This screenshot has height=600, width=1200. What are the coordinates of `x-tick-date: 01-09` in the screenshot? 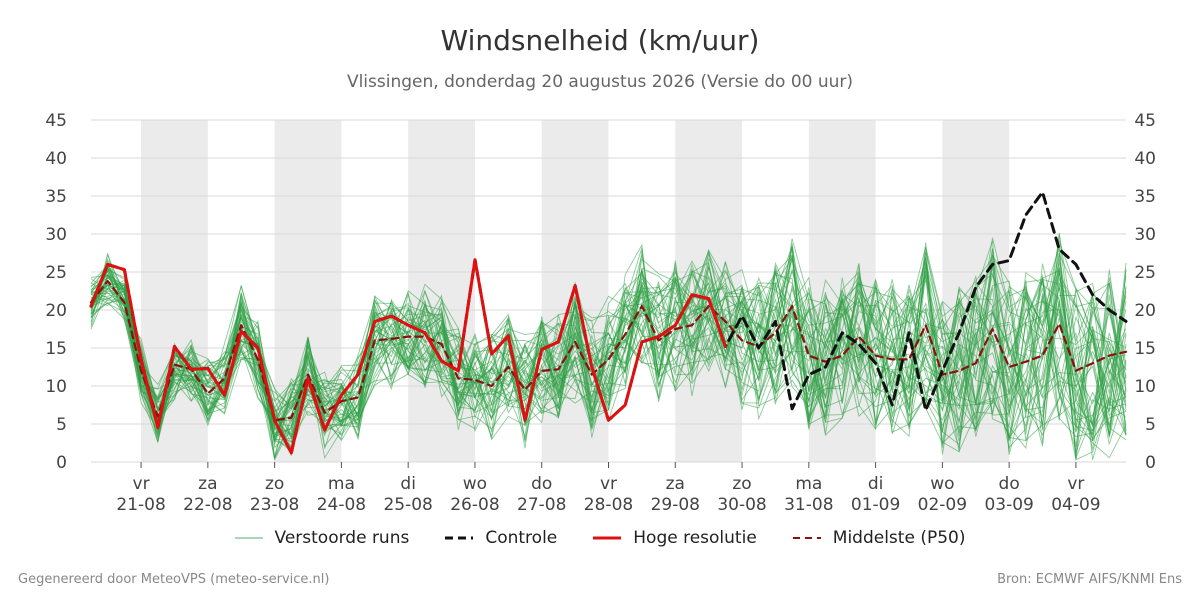 It's located at (875, 505).